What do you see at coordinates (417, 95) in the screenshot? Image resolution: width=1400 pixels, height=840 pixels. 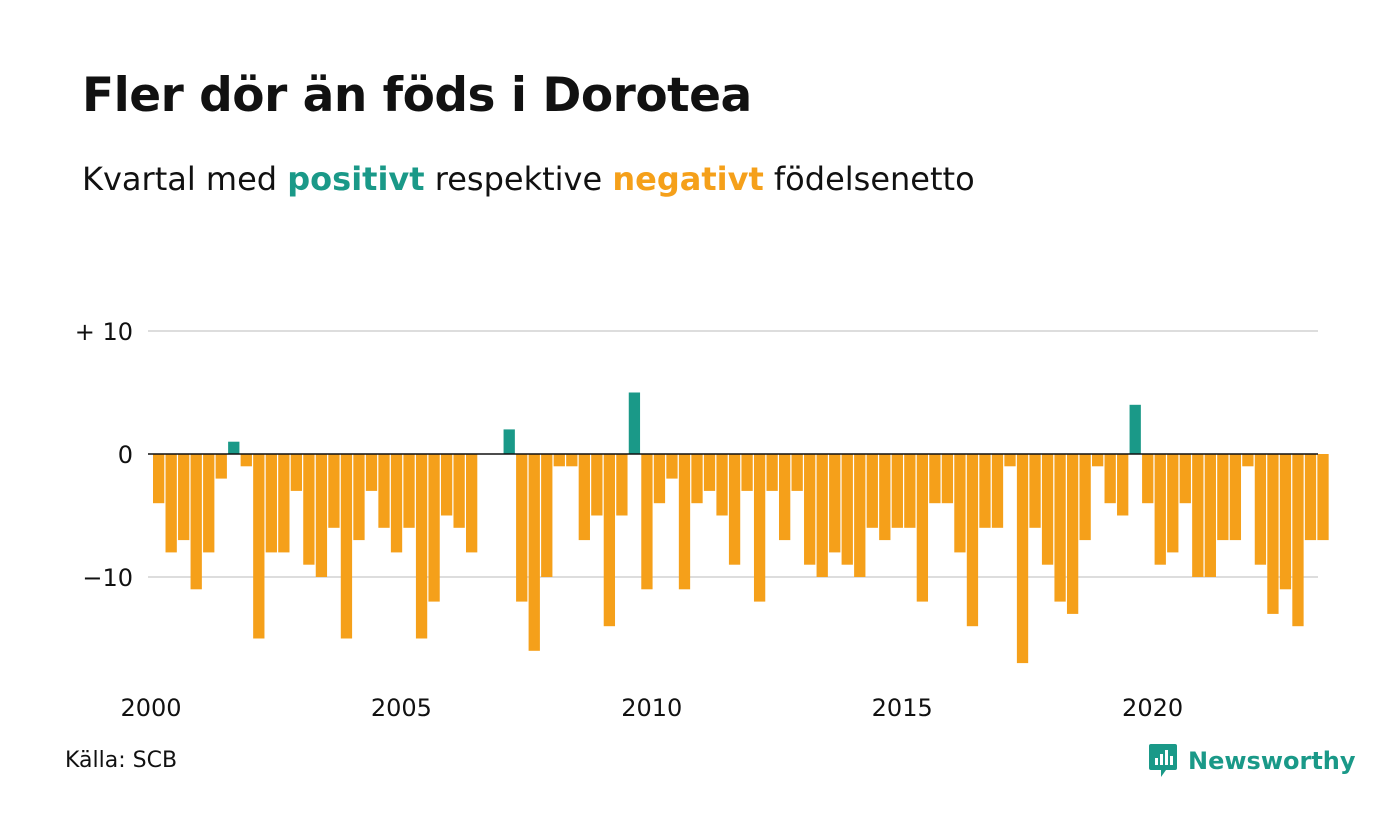 I see `chart-title: Fler dör än föds i Dorotea` at bounding box center [417, 95].